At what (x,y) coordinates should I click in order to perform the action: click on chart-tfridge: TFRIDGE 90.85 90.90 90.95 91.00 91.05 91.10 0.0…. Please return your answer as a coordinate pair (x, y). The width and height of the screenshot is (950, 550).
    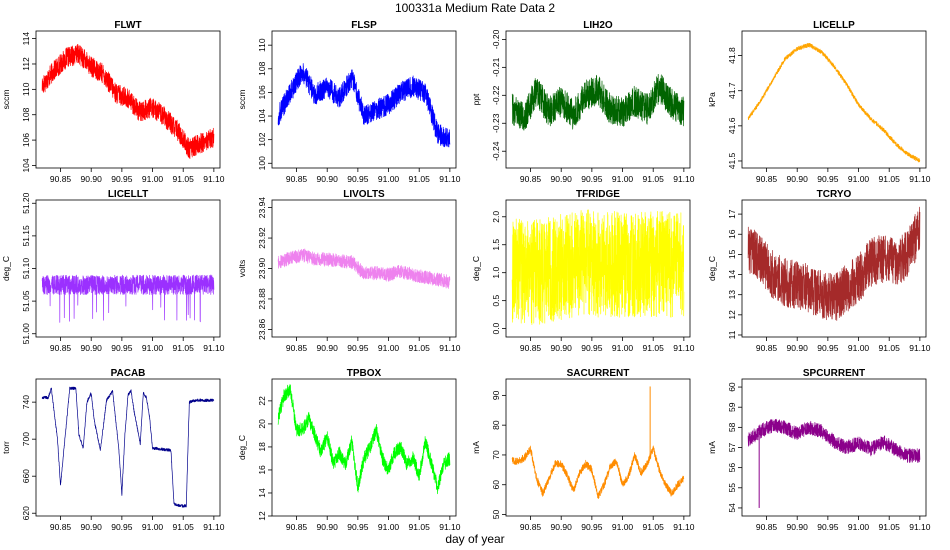
    Looking at the image, I should click on (583, 271).